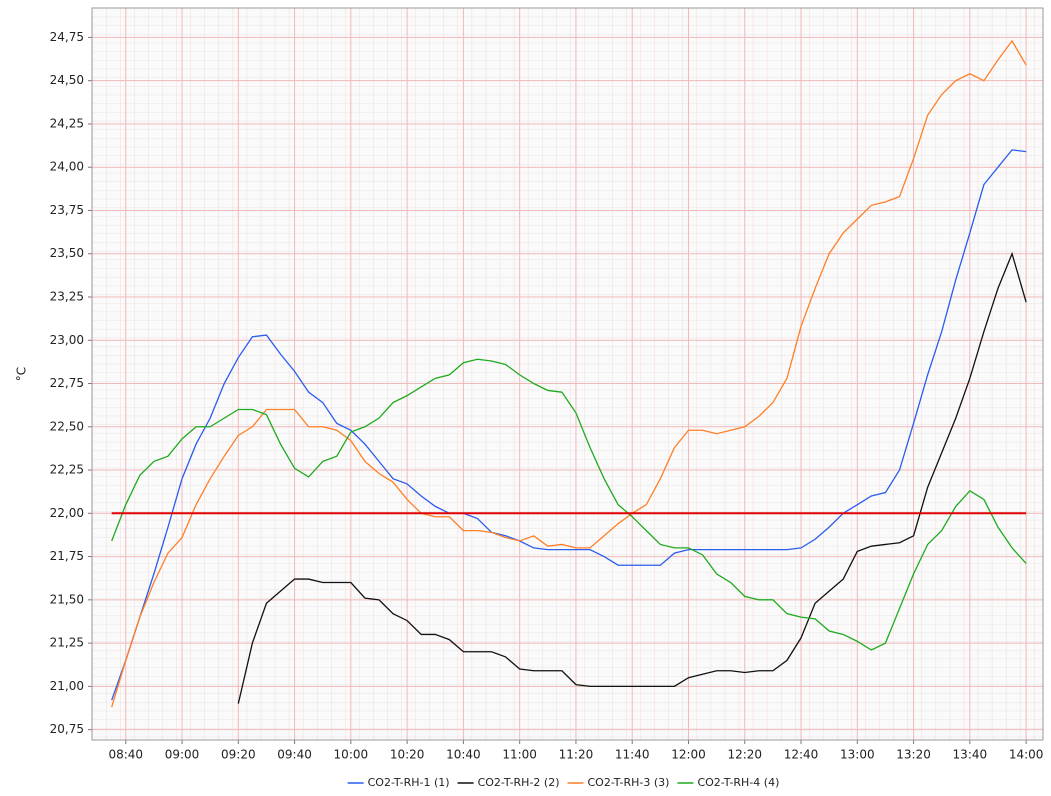 The height and width of the screenshot is (796, 1051). I want to click on x-tick-label: 14:00, so click(1026, 755).